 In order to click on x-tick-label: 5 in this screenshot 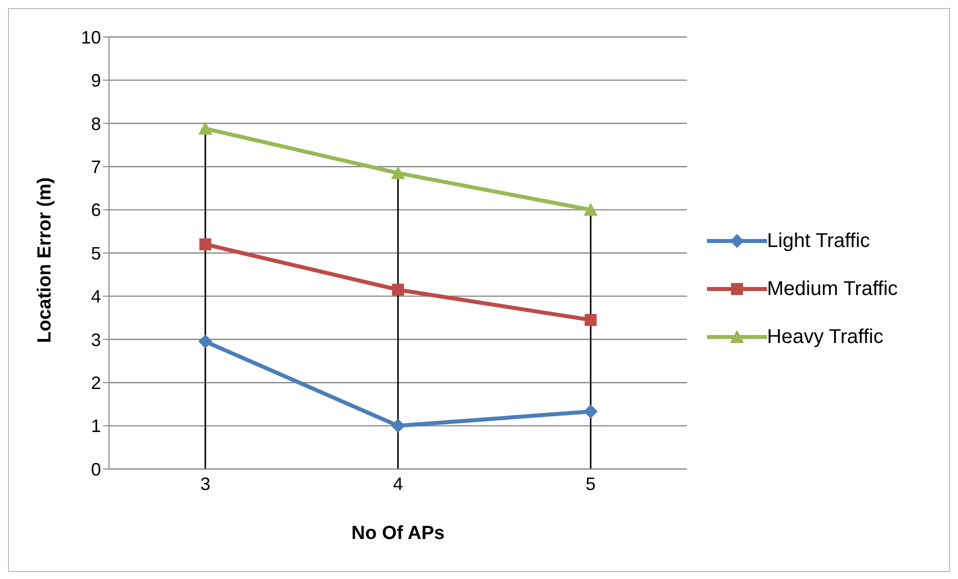, I will do `click(591, 484)`.